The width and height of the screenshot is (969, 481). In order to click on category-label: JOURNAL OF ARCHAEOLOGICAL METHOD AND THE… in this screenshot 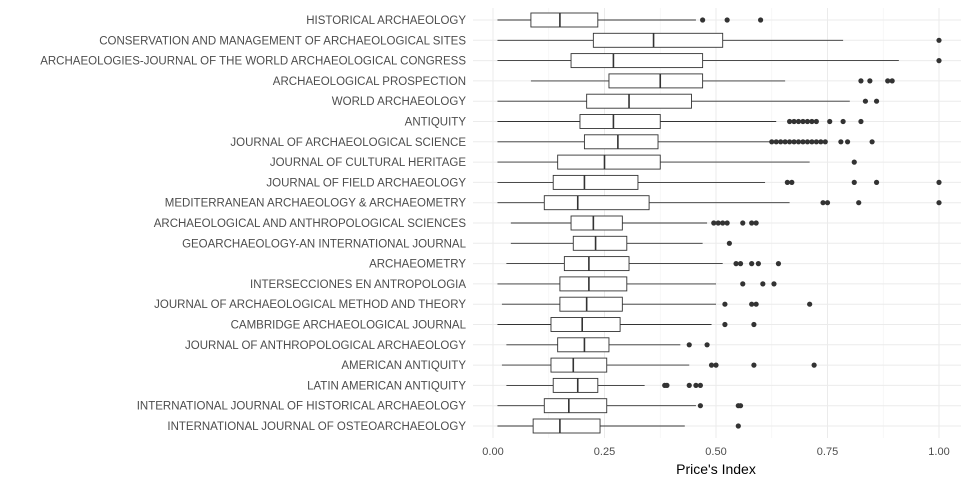, I will do `click(310, 305)`.